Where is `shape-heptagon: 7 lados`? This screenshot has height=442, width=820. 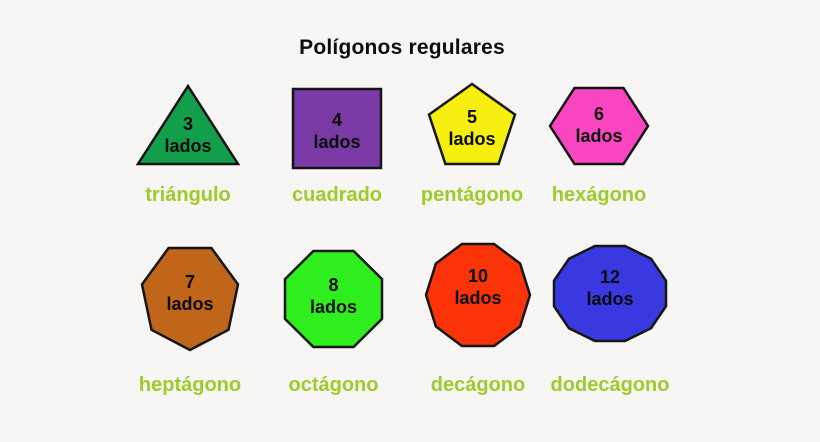
shape-heptagon: 7 lados is located at coordinates (190, 299).